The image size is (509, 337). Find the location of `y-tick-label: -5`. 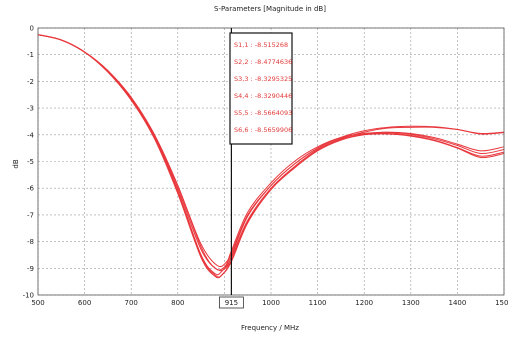

y-tick-label: -5 is located at coordinates (30, 162).